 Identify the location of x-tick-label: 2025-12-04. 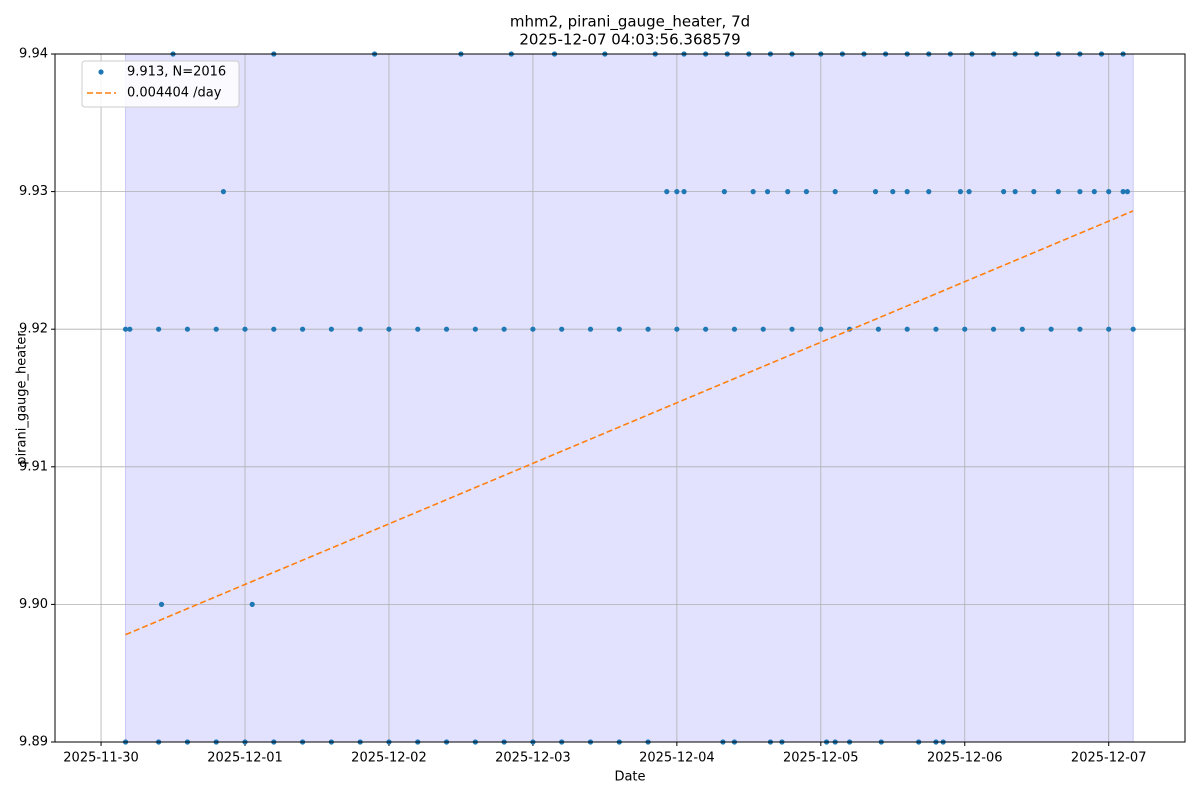
(677, 758).